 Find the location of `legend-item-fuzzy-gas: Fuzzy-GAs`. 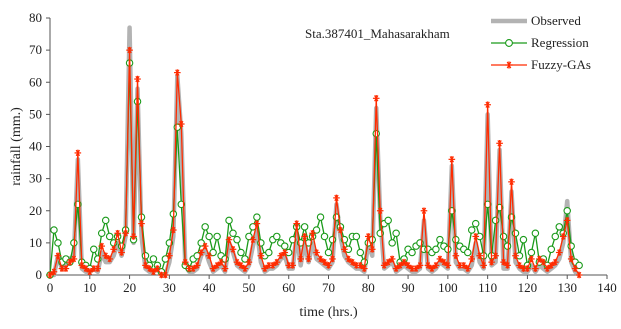

legend-item-fuzzy-gas: Fuzzy-GAs is located at coordinates (541, 64).